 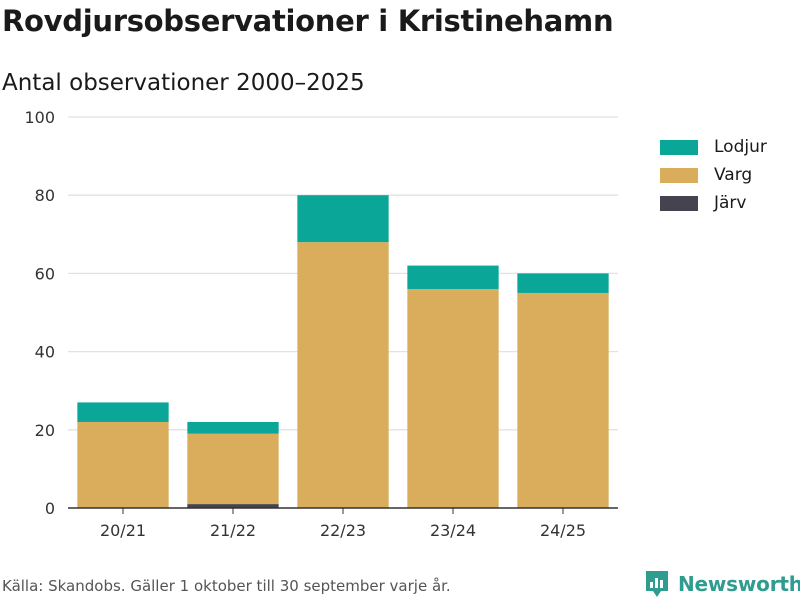 I want to click on legend: Lodjur Varg Järv, so click(x=713, y=175).